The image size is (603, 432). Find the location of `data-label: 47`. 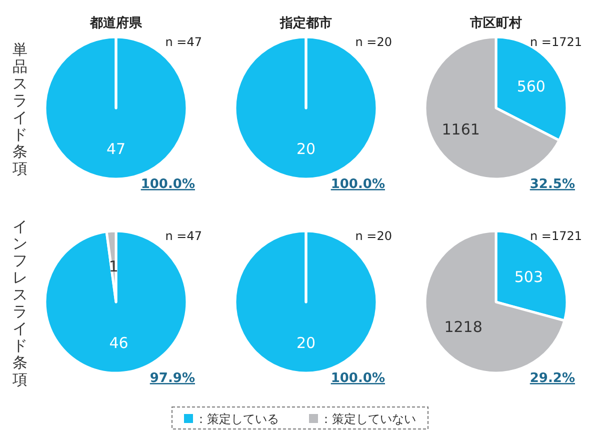

data-label: 47 is located at coordinates (116, 149).